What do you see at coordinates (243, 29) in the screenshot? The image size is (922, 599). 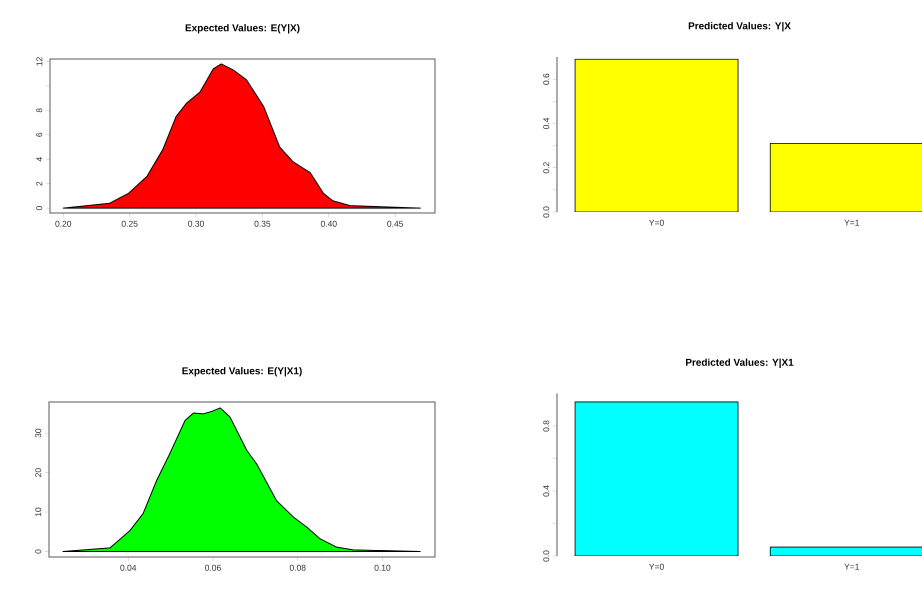 I see `chart-title: Expected Values: E(Y|X)` at bounding box center [243, 29].